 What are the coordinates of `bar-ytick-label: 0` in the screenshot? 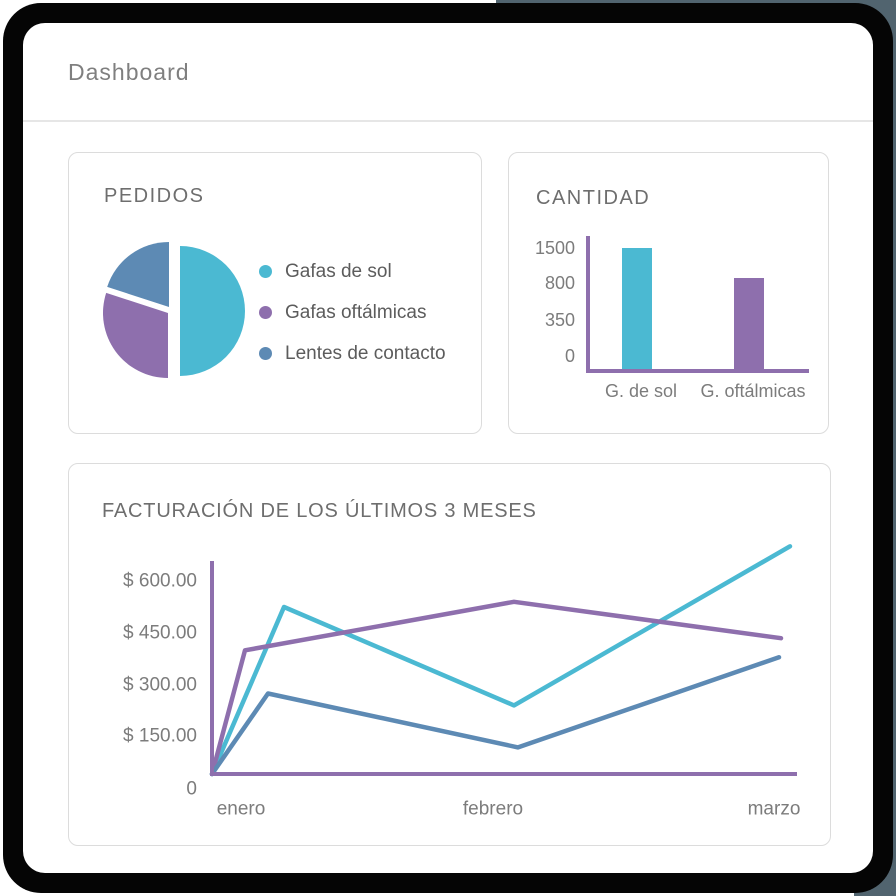 It's located at (570, 356).